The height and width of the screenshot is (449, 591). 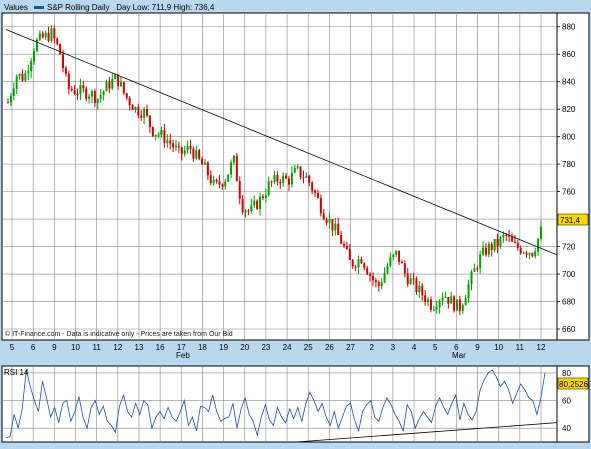 What do you see at coordinates (160, 347) in the screenshot?
I see `date-tick-label: 16` at bounding box center [160, 347].